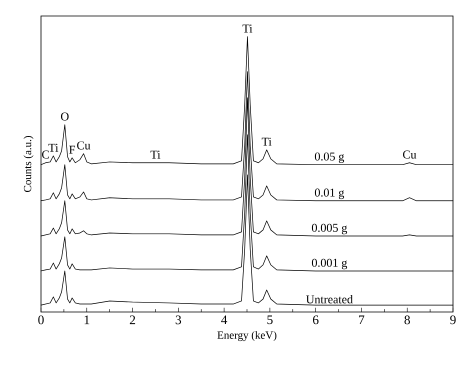  Describe the element at coordinates (41, 320) in the screenshot. I see `x-tick-label: 0` at that location.